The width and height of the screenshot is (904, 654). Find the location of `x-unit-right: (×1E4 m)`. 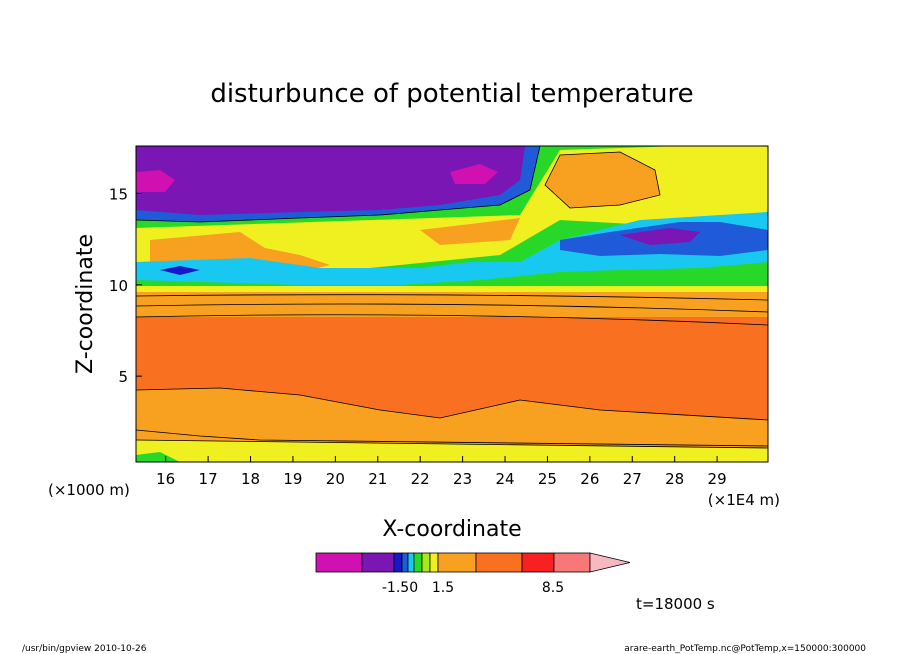

x-unit-right: (×1E4 m) is located at coordinates (744, 500).